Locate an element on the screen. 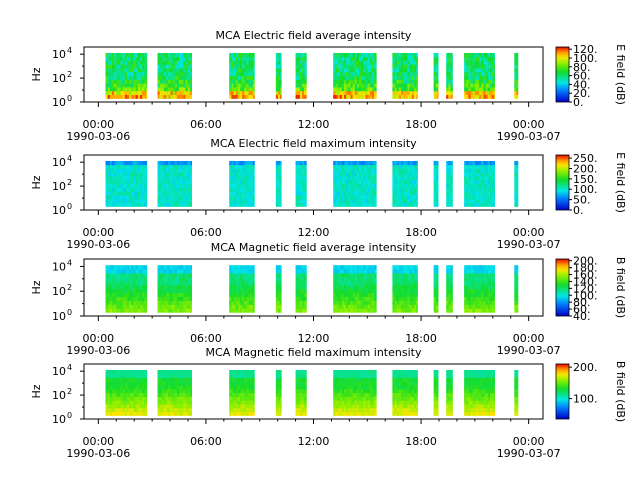 The image size is (640, 480). chart-title: MCA Electric field maximum intensity is located at coordinates (313, 143).